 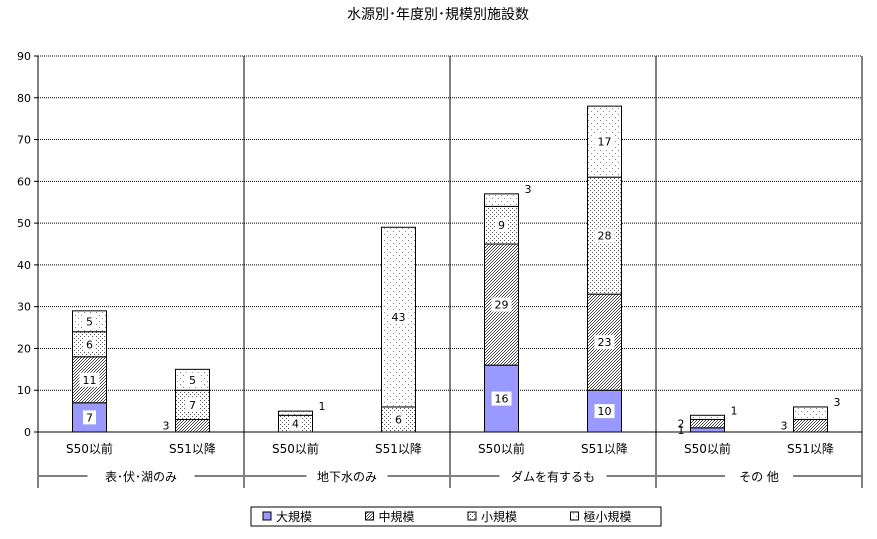 I want to click on y-tick-label: 60, so click(x=24, y=181).